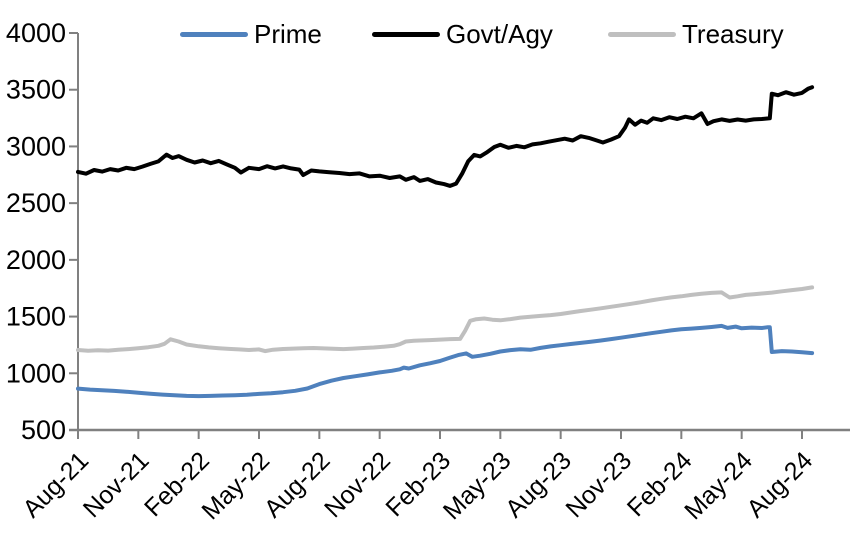 The height and width of the screenshot is (538, 852). Describe the element at coordinates (36, 260) in the screenshot. I see `y-tick-label: 2000` at that location.